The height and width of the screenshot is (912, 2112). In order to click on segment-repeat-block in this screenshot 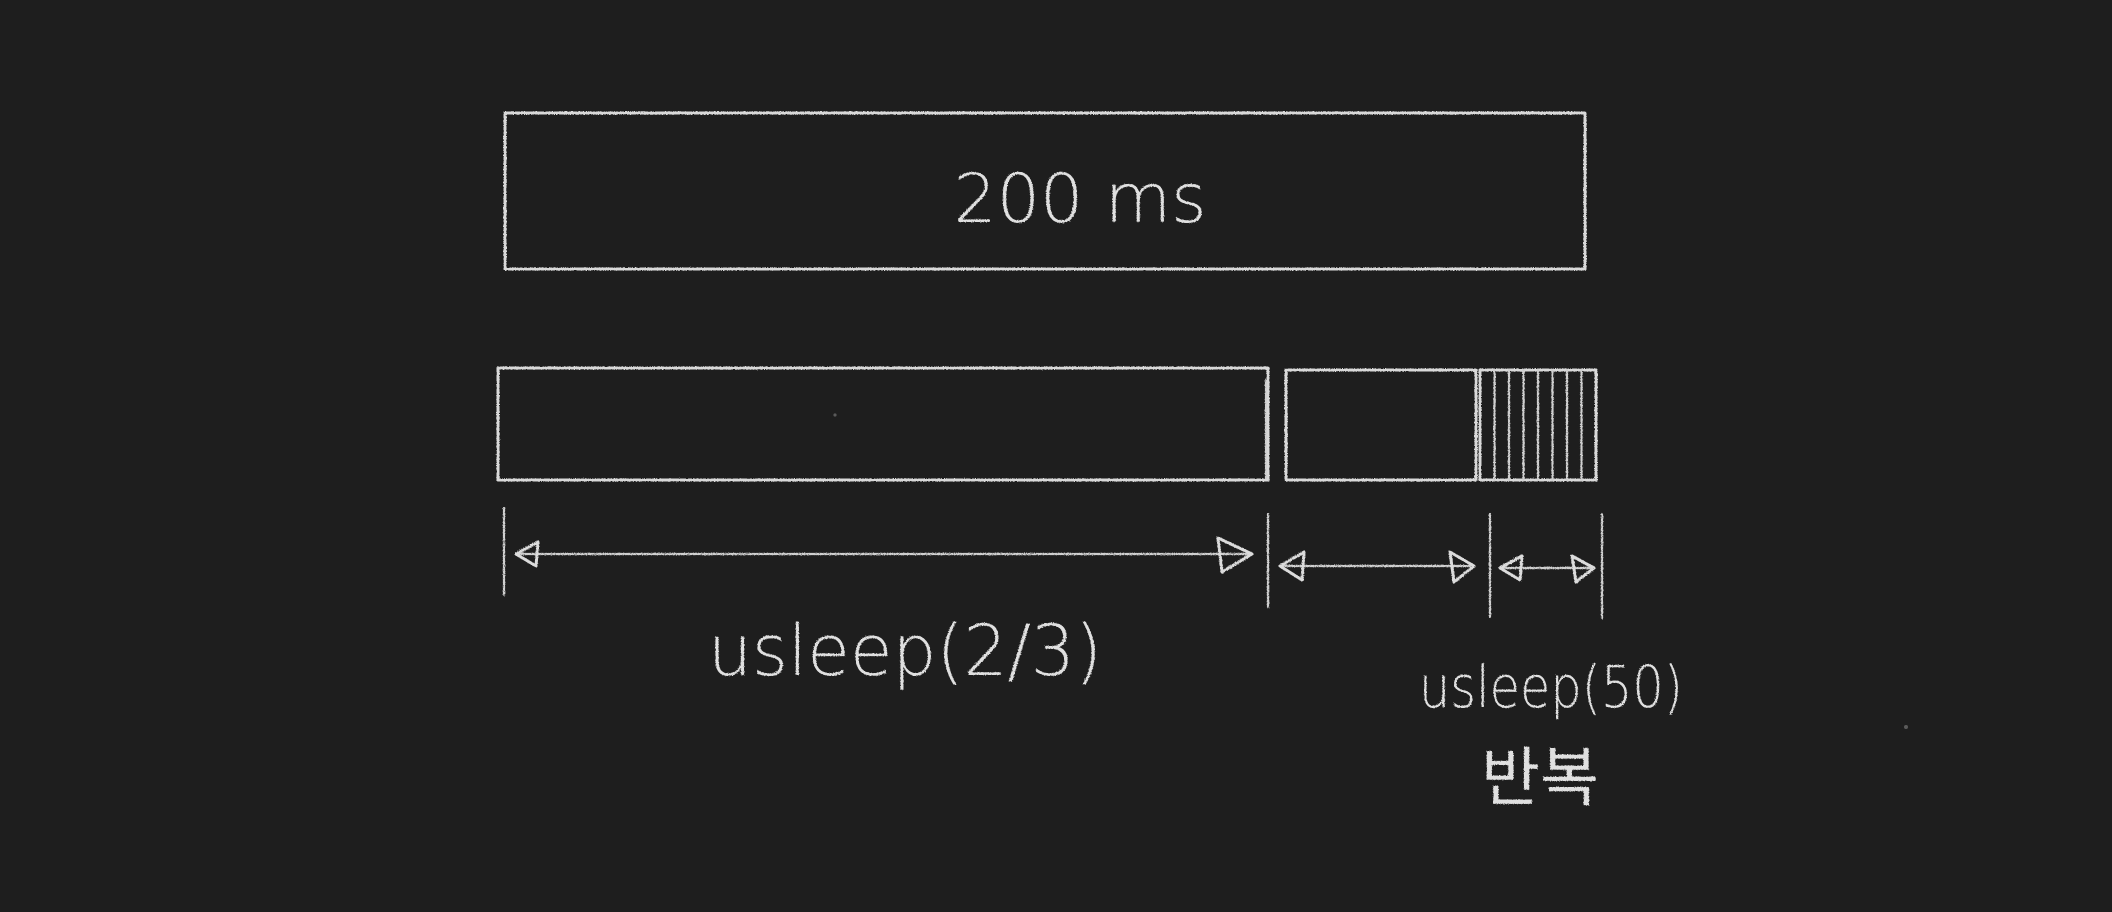, I will do `click(1538, 425)`.